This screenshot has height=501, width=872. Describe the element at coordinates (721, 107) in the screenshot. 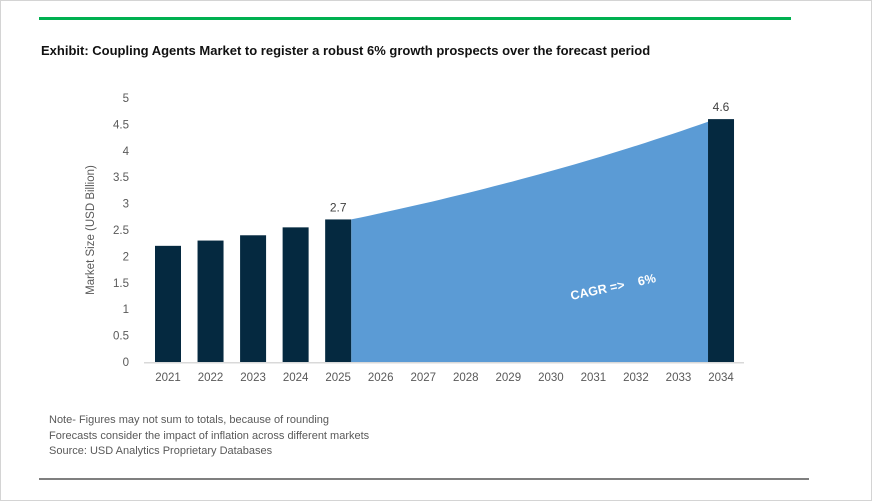

I see `data-label-2034: 4.6` at that location.